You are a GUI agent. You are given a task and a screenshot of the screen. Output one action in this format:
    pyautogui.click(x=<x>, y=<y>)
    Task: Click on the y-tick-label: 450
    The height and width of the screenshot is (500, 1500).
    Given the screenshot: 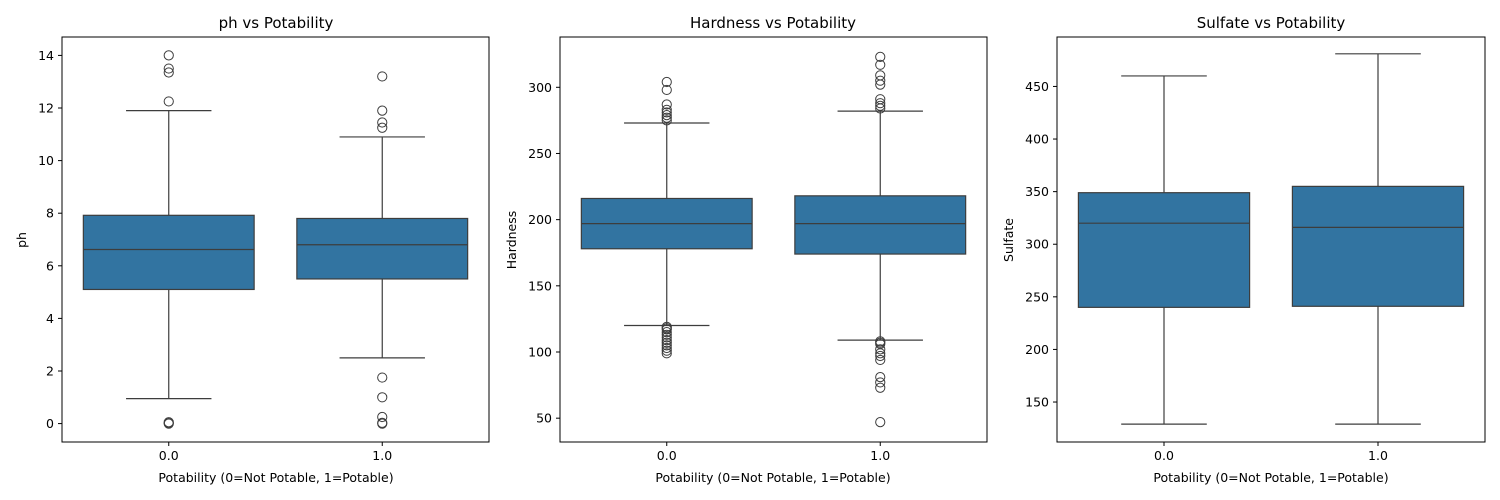 What is the action you would take?
    pyautogui.click(x=1037, y=86)
    